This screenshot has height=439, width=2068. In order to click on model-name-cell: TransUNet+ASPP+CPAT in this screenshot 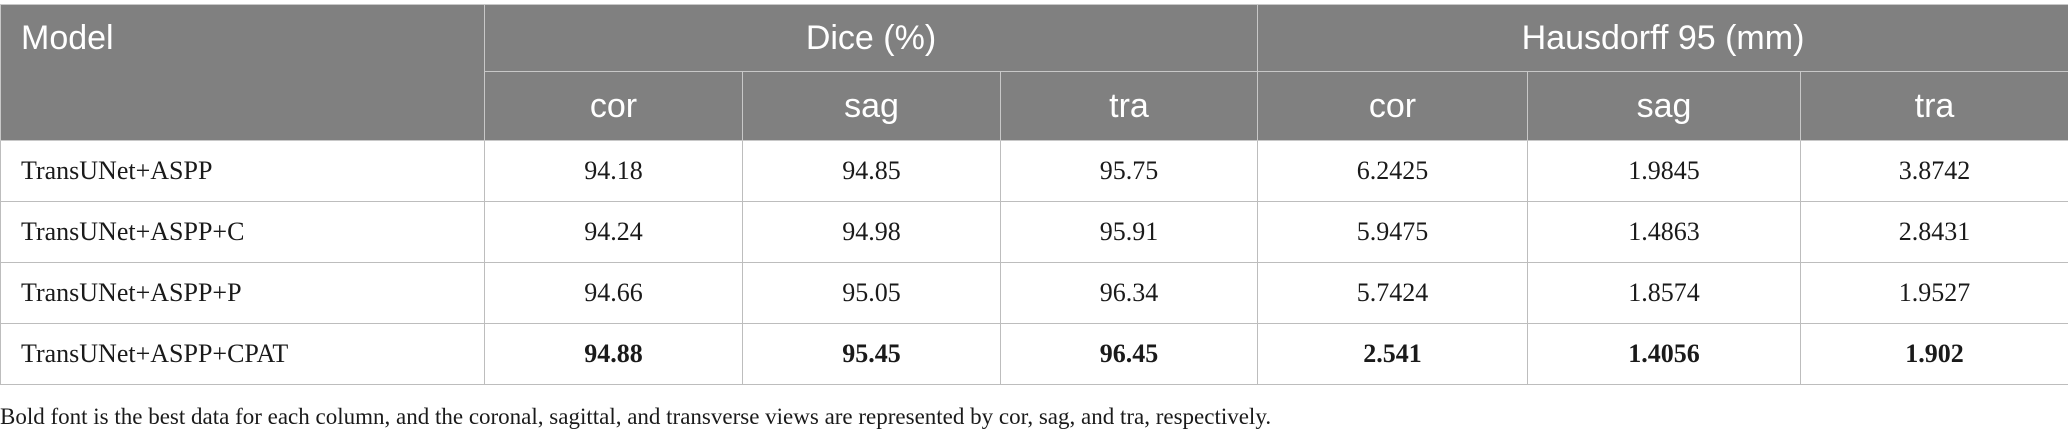, I will do `click(242, 354)`.